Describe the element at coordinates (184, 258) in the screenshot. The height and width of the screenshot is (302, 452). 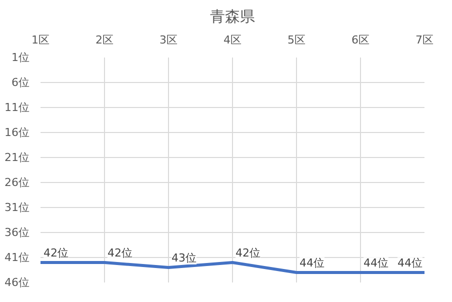
I see `data-label: 43位` at that location.